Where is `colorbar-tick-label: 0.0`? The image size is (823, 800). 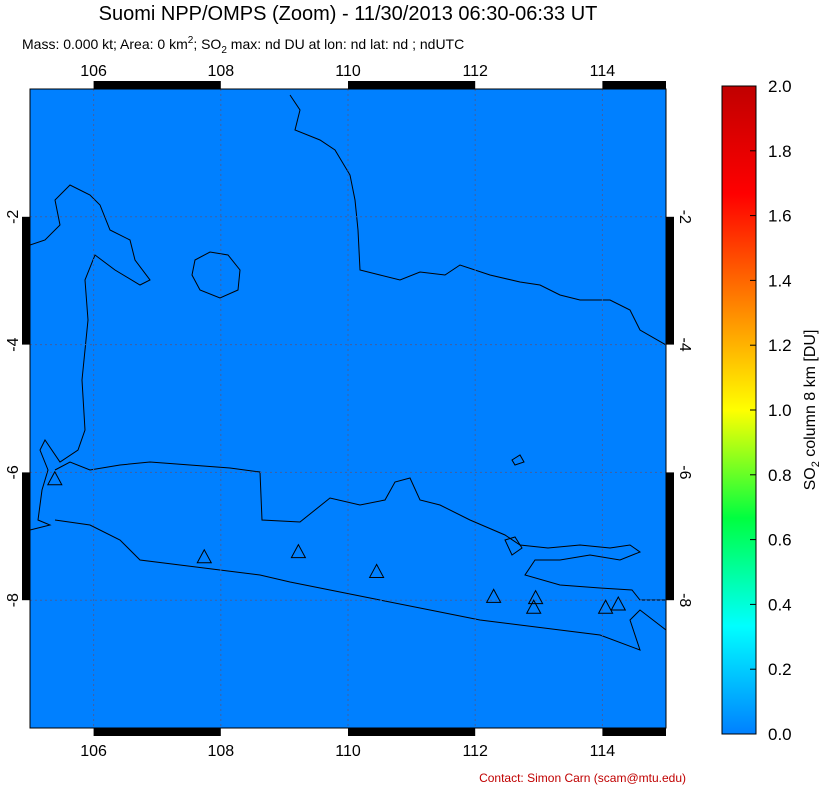 colorbar-tick-label: 0.0 is located at coordinates (780, 734).